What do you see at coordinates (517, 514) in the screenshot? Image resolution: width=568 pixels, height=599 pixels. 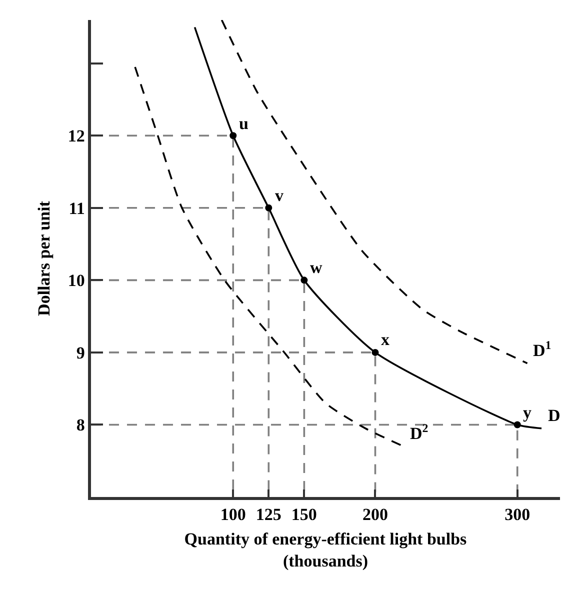 I see `x-tick-label: 300` at bounding box center [517, 514].